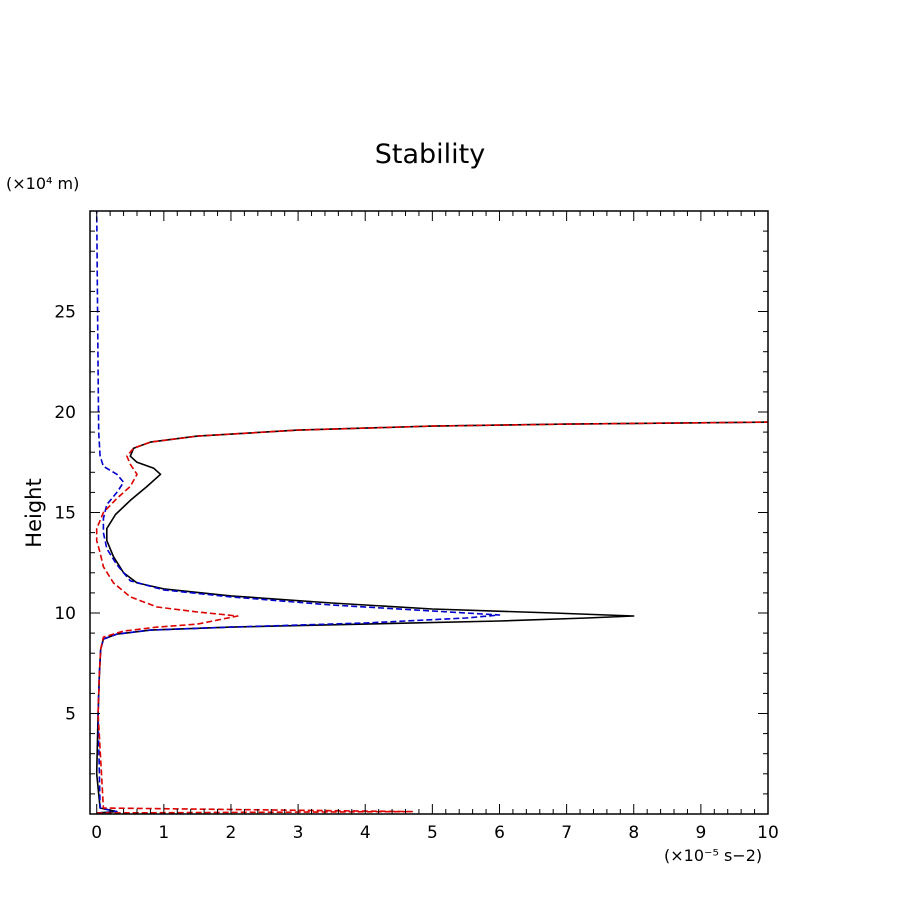 Image resolution: width=904 pixels, height=904 pixels. I want to click on y-axis-label: Height, so click(34, 512).